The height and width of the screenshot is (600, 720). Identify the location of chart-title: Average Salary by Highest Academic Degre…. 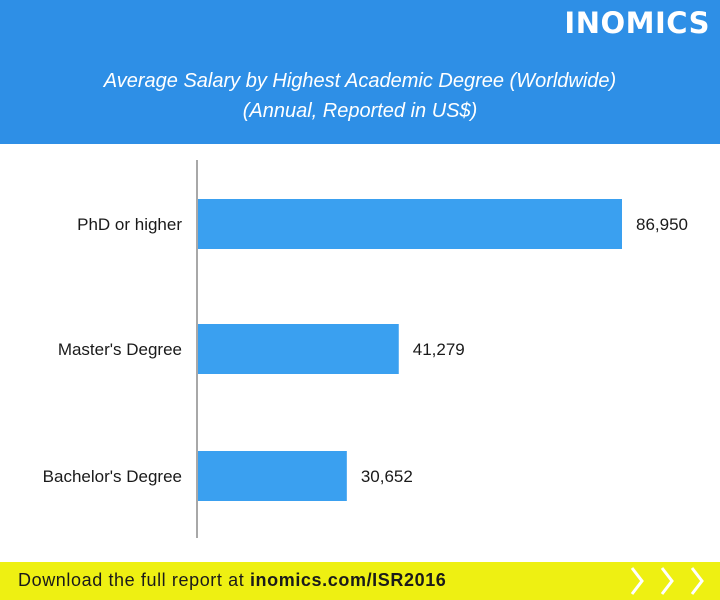
(360, 96).